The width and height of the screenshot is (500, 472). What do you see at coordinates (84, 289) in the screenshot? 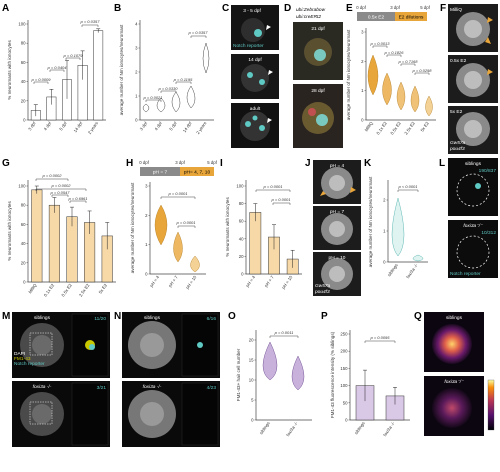
I see `g-xtick-label: 2.5x E2` at bounding box center [84, 289].